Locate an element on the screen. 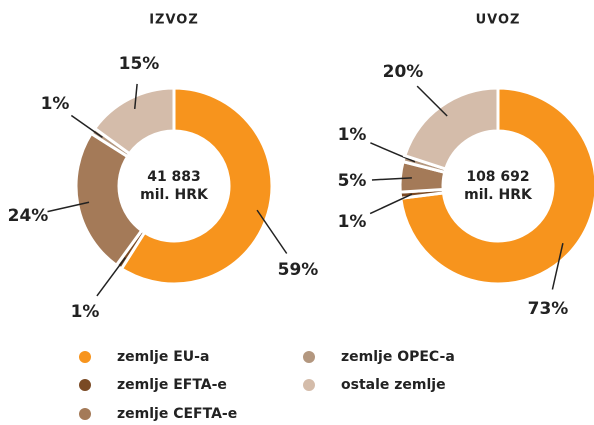 This screenshot has height=425, width=594. legend-label: zemlje EU-a is located at coordinates (163, 357).